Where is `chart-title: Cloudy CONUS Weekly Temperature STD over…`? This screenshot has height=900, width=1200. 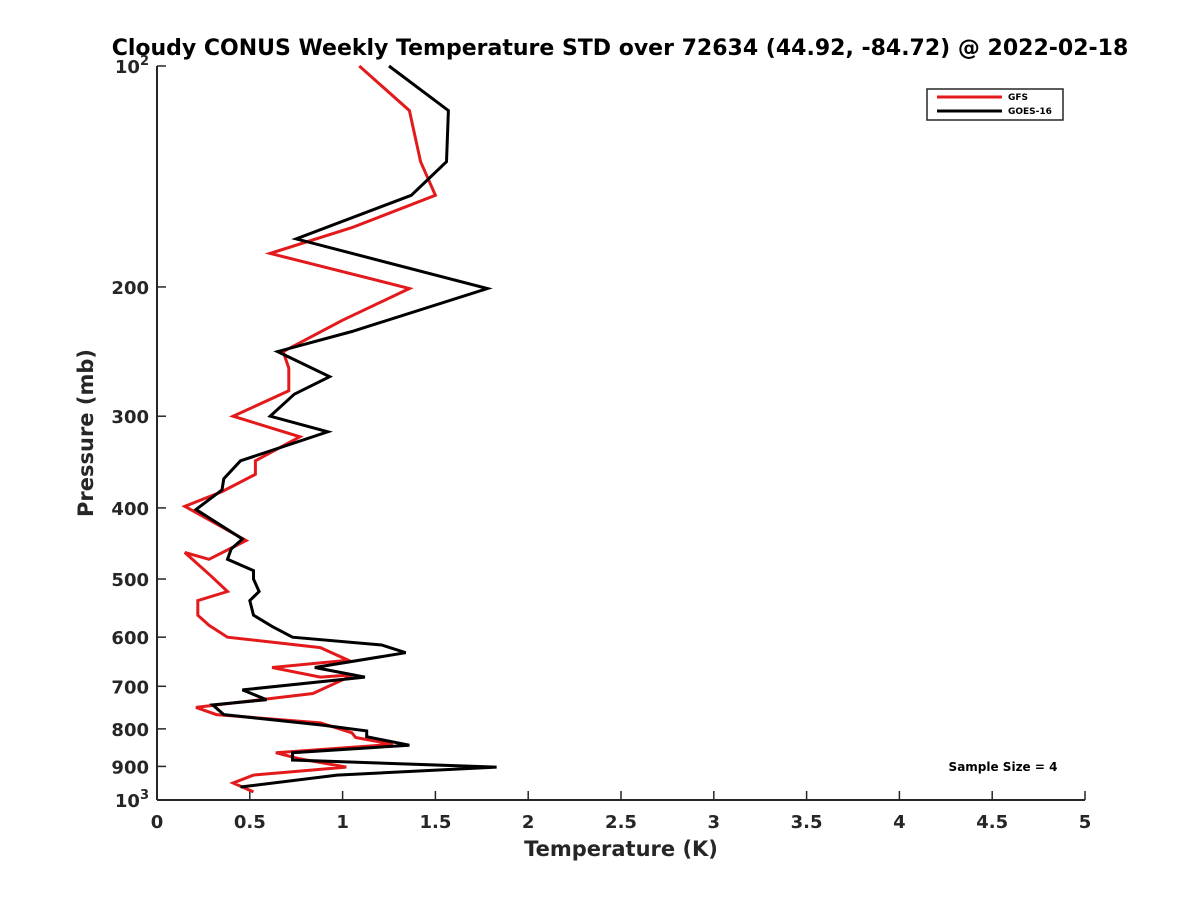 chart-title: Cloudy CONUS Weekly Temperature STD over… is located at coordinates (620, 48).